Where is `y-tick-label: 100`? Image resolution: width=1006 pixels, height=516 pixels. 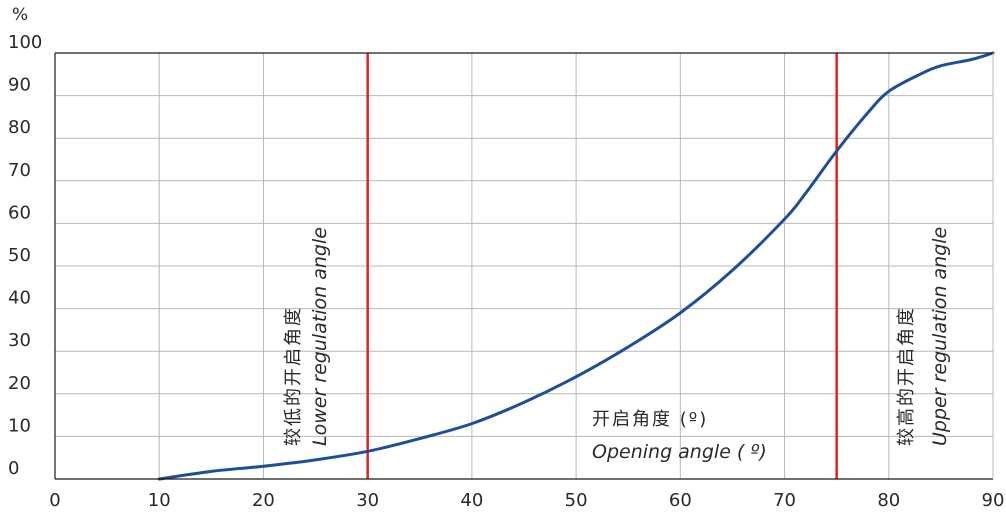
y-tick-label: 100 is located at coordinates (25, 42).